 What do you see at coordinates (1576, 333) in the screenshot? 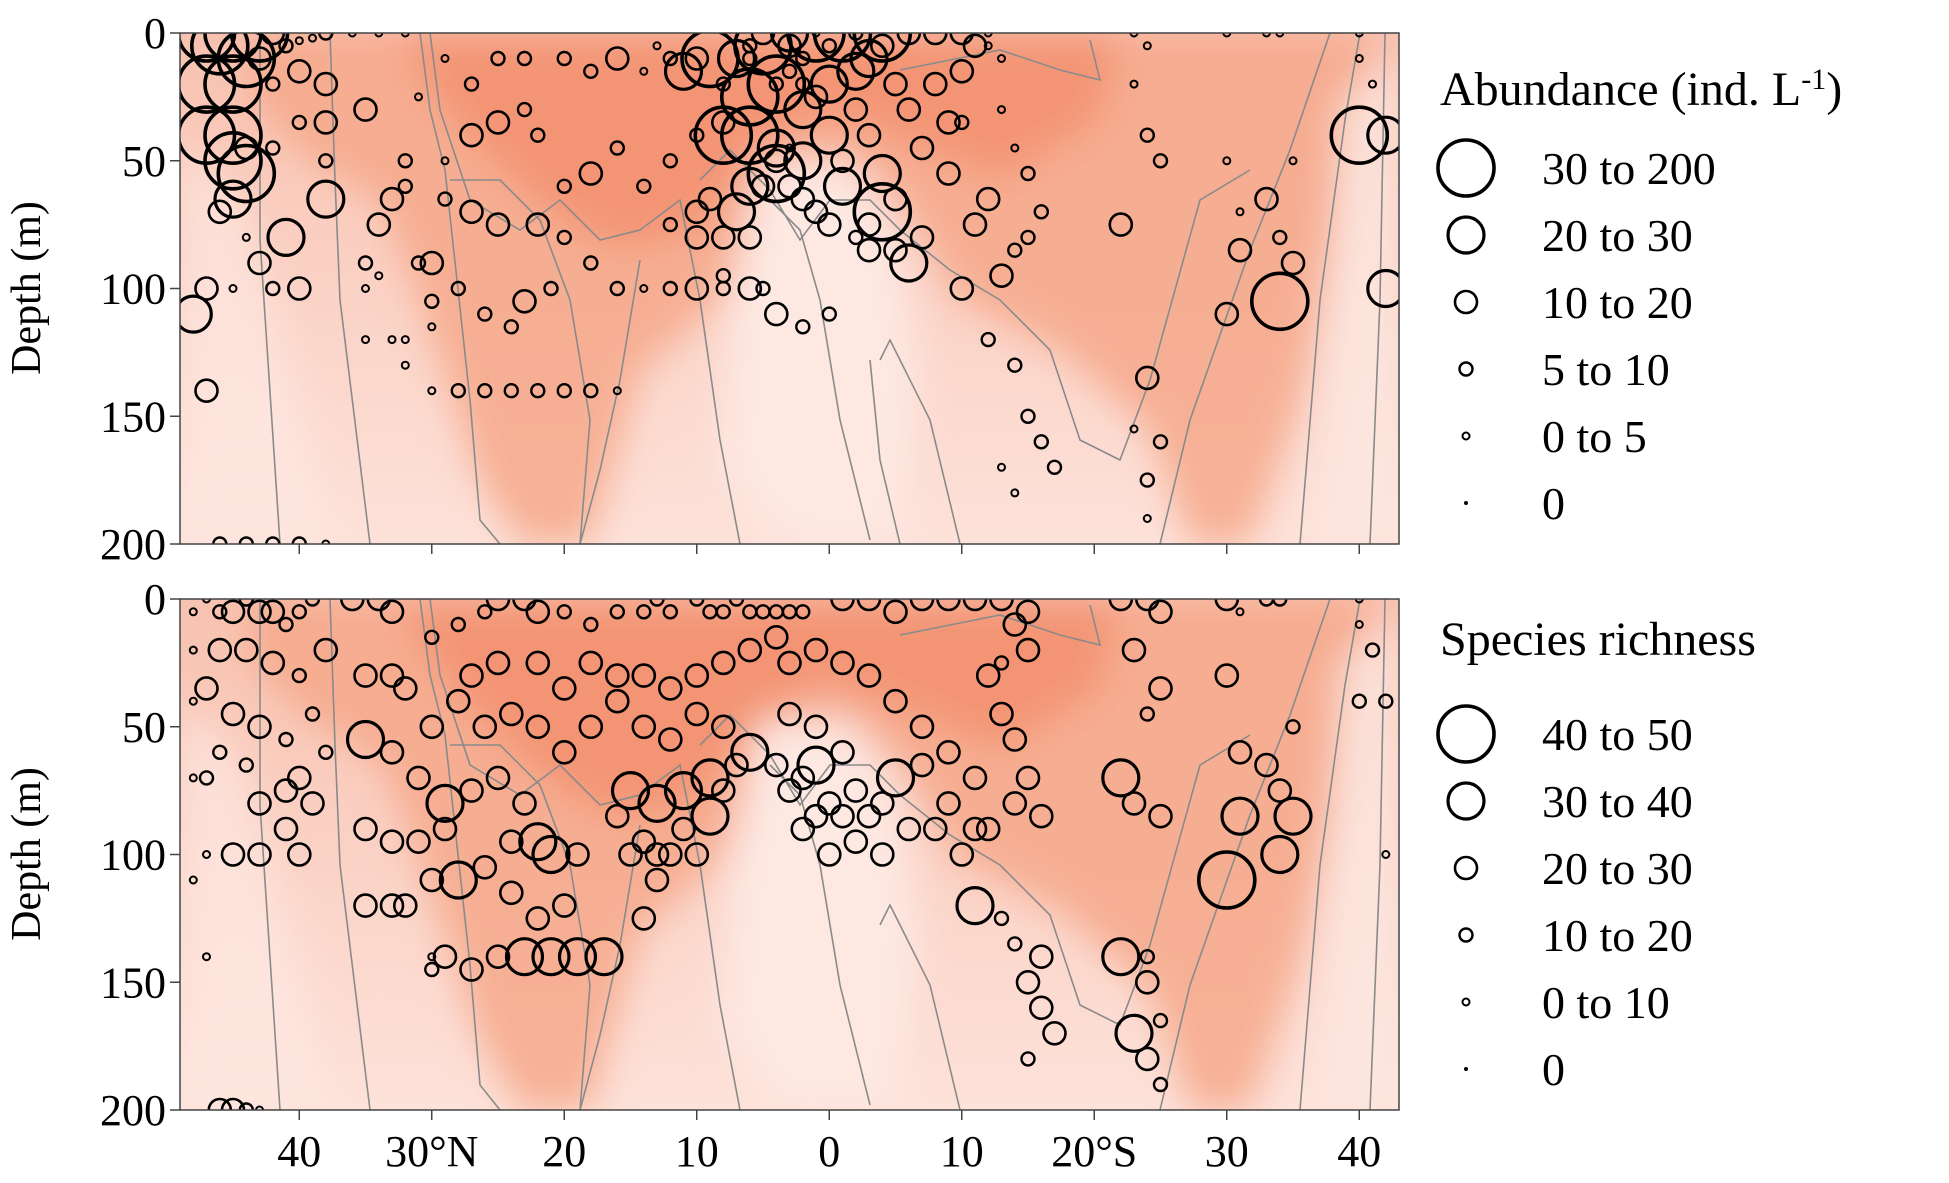
I see `legend-entries-top: 30 to 200 20 to 30 10 to 20 5 to 10 0 to 5 0` at bounding box center [1576, 333].